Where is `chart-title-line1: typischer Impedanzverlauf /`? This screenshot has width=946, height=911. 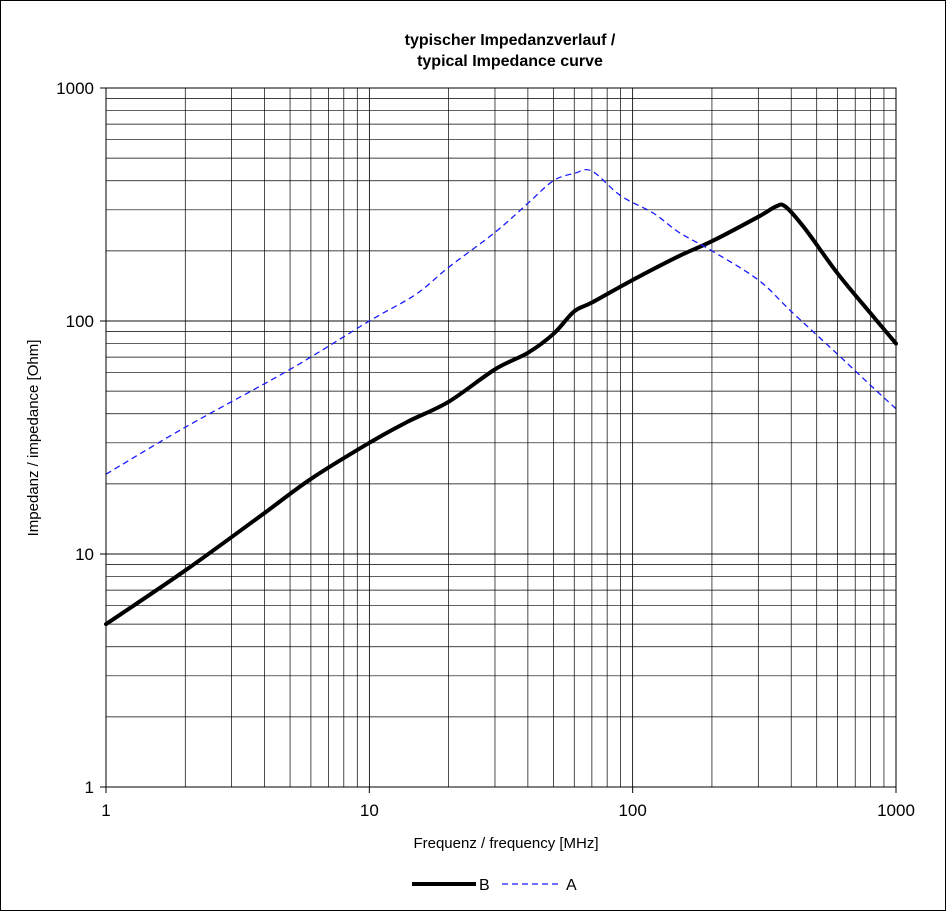
chart-title-line1: typischer Impedanzverlauf / is located at coordinates (510, 40).